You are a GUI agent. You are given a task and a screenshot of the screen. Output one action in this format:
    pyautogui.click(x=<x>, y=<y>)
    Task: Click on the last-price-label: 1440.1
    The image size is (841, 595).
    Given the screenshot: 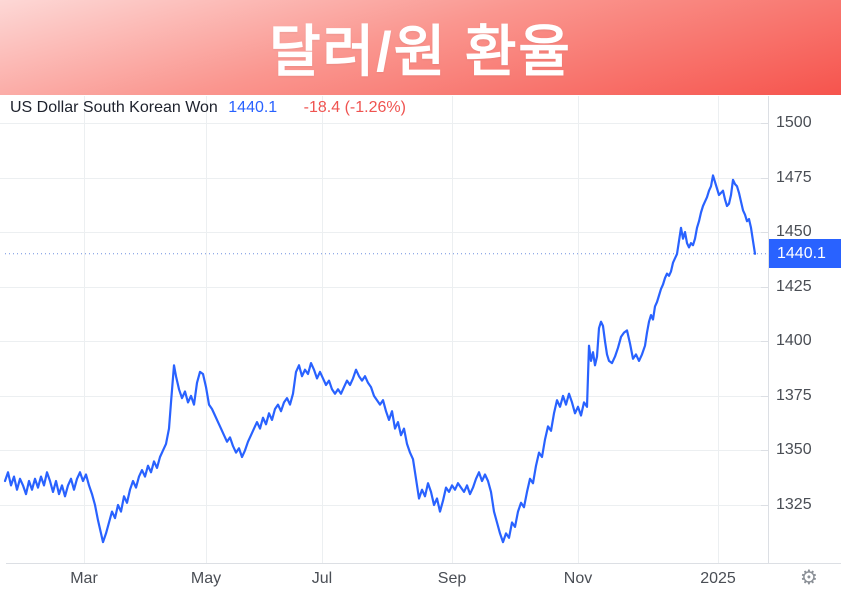 What is the action you would take?
    pyautogui.click(x=805, y=254)
    